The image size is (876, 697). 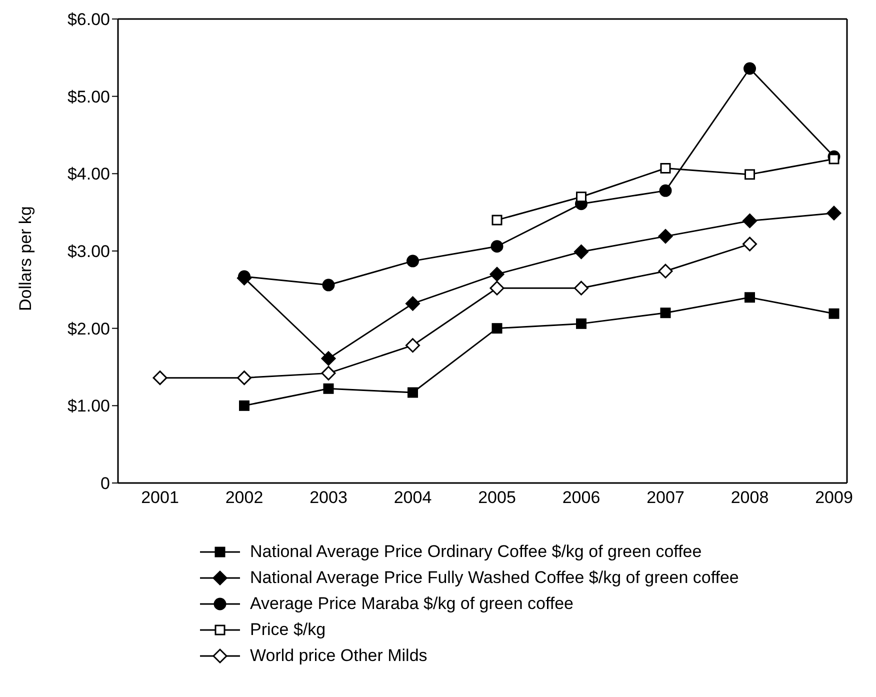 What do you see at coordinates (581, 498) in the screenshot?
I see `x-tick-label: 2006` at bounding box center [581, 498].